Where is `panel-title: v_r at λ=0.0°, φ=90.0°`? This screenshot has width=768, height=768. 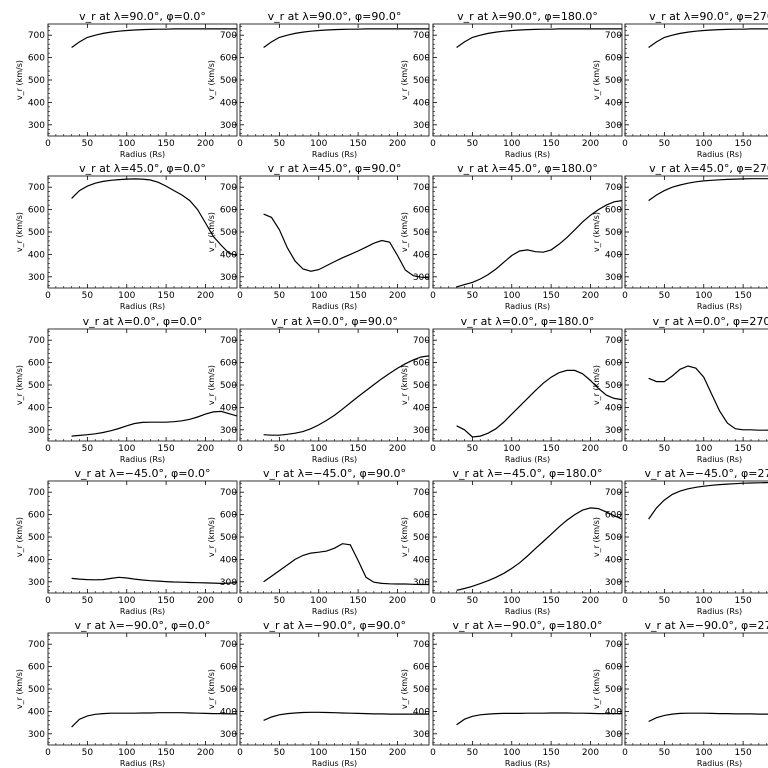 panel-title: v_r at λ=0.0°, φ=90.0° is located at coordinates (334, 321).